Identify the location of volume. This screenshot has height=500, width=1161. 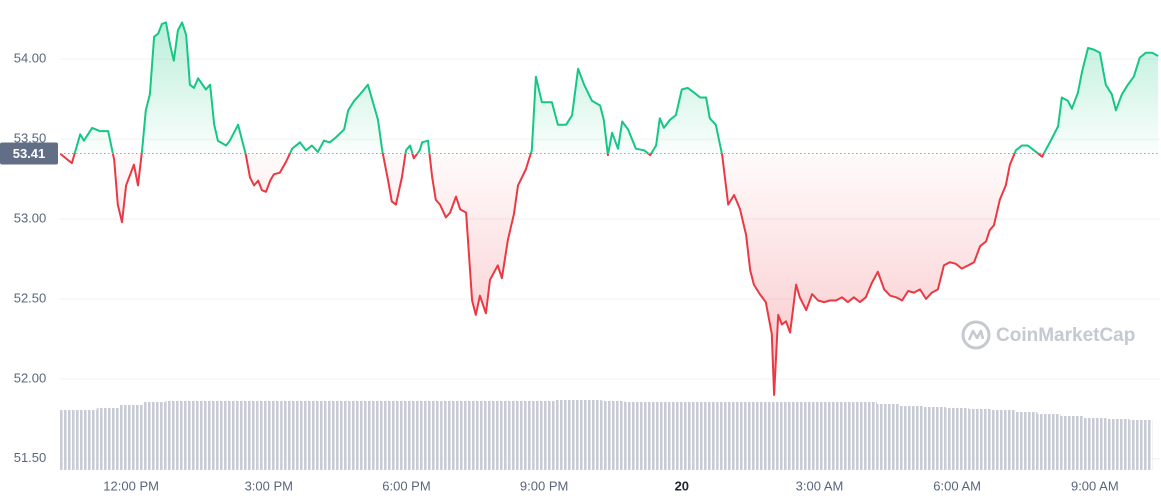
(606, 435).